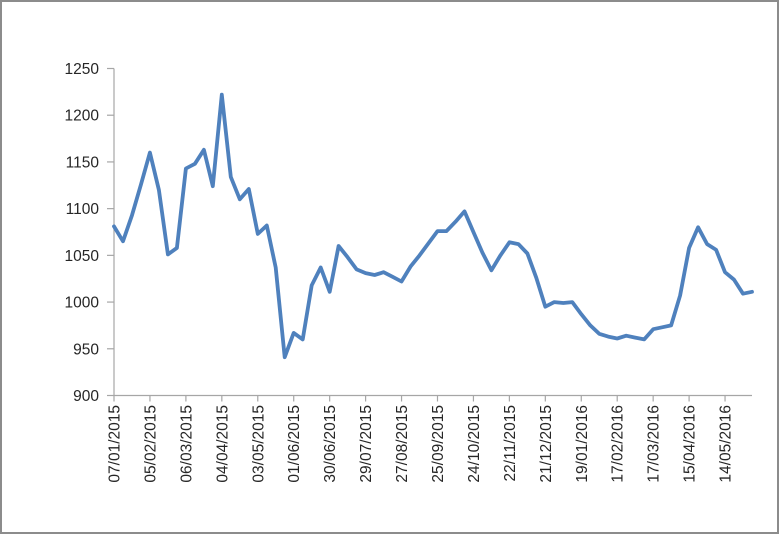  Describe the element at coordinates (654, 444) in the screenshot. I see `x-axis-label: 17/03/2016` at that location.